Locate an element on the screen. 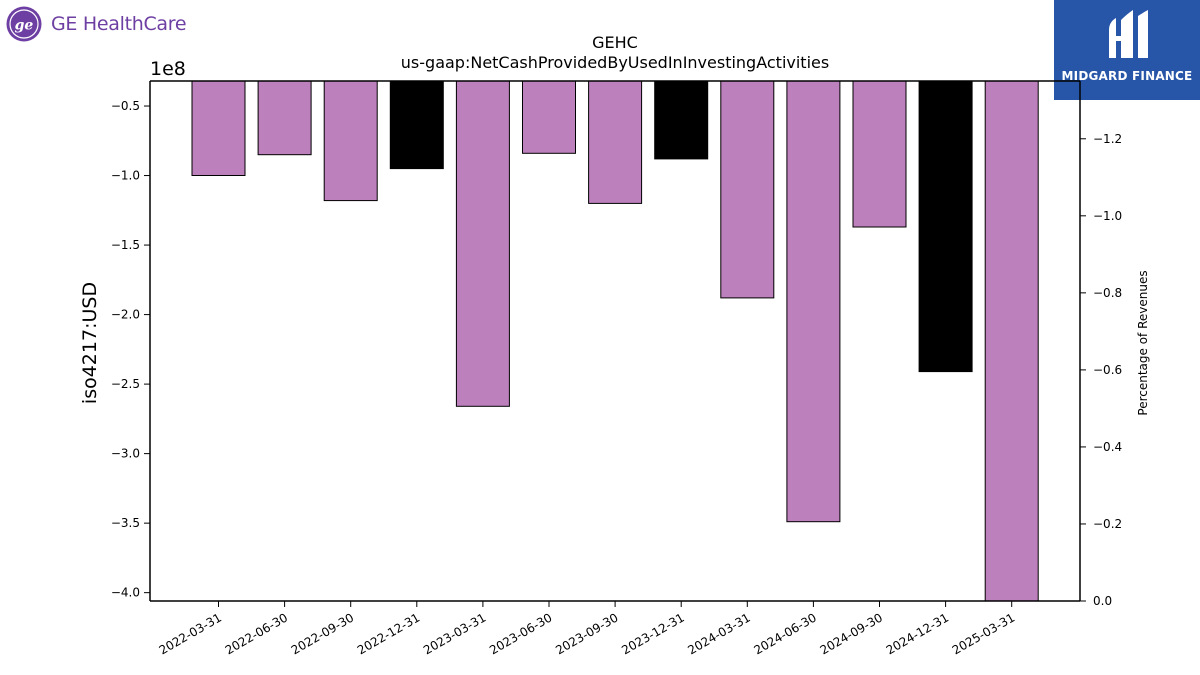 Image resolution: width=1200 pixels, height=675 pixels. y-tick-label: −4.0 is located at coordinates (125, 593).